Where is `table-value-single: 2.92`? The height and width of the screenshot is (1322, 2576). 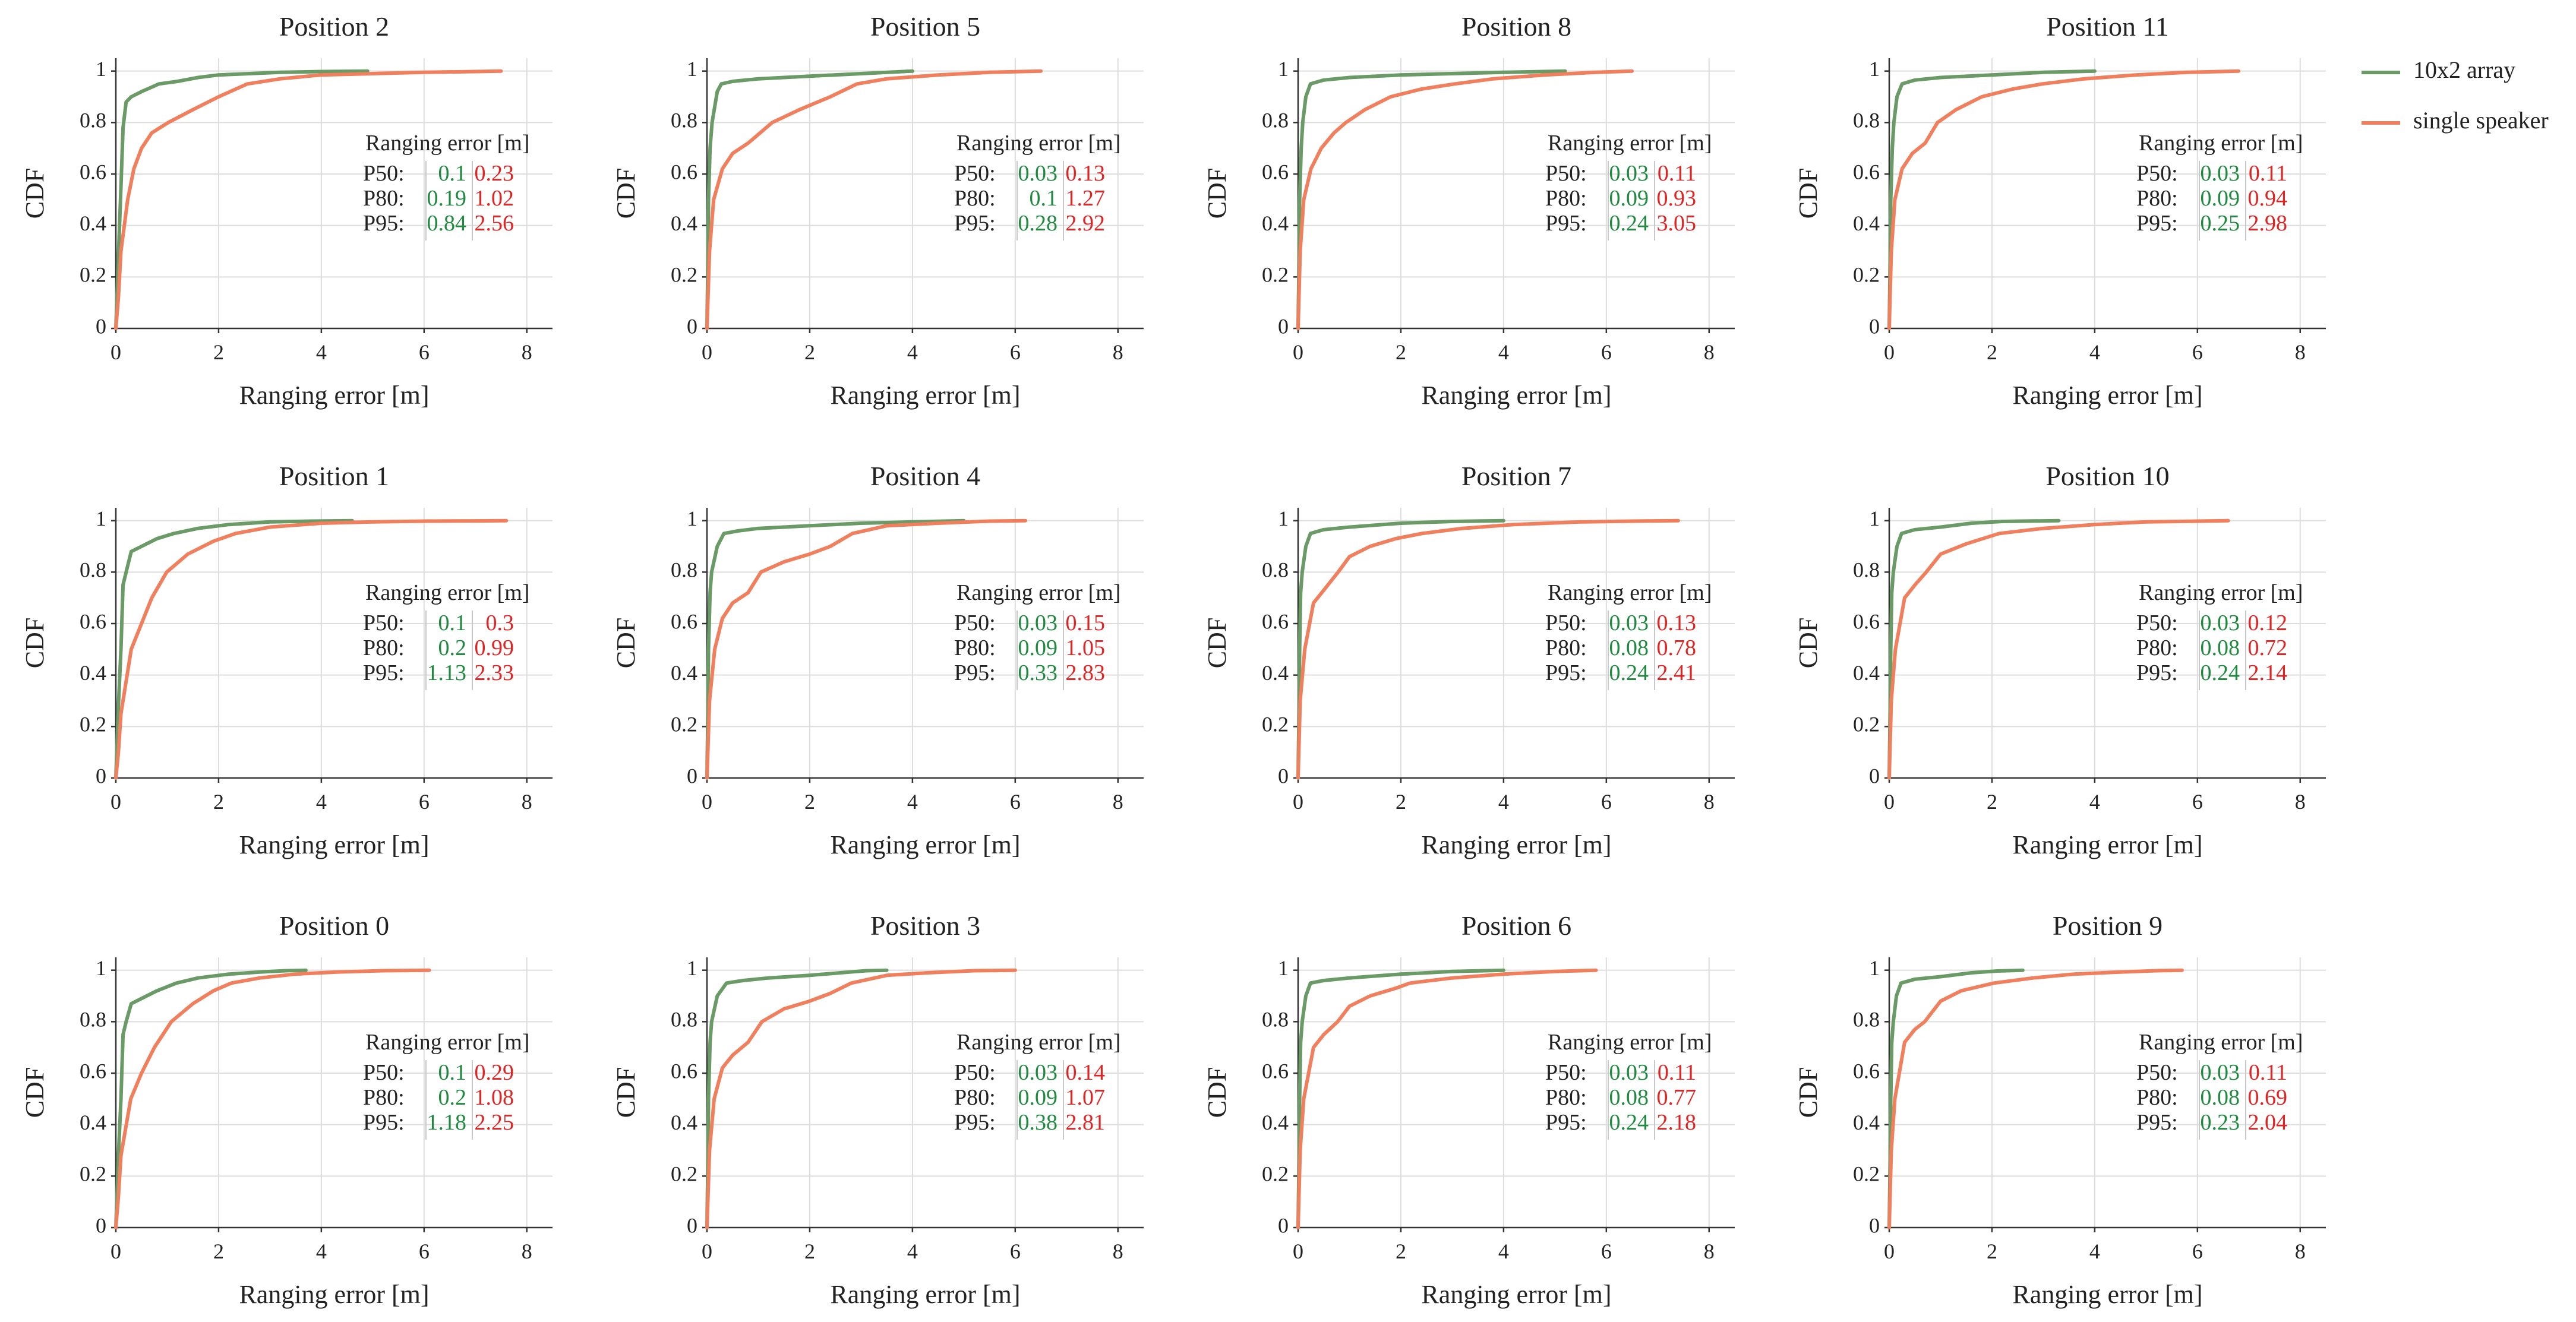
table-value-single: 2.92 is located at coordinates (1086, 223).